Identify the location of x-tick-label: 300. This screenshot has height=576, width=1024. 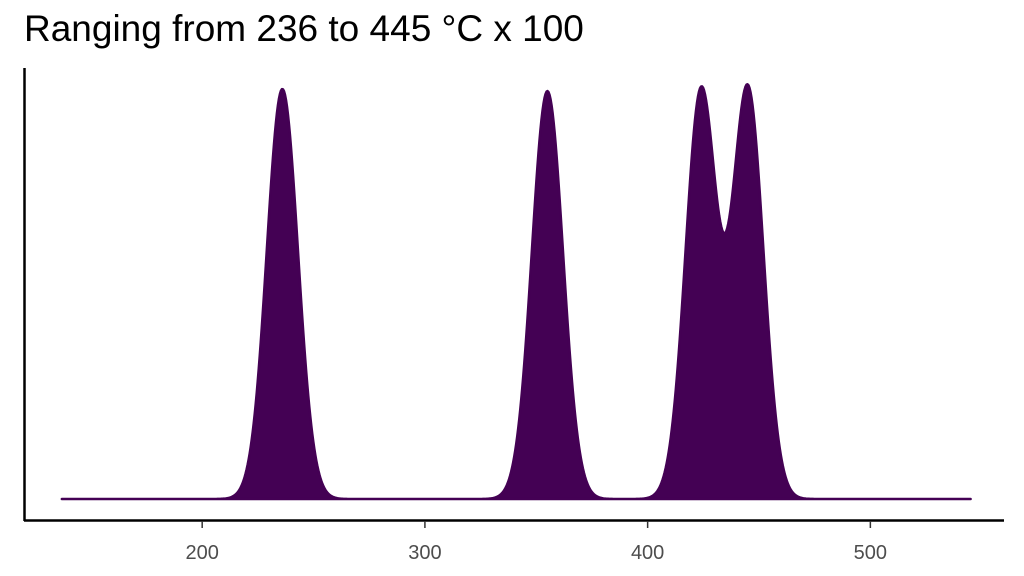
(424, 553).